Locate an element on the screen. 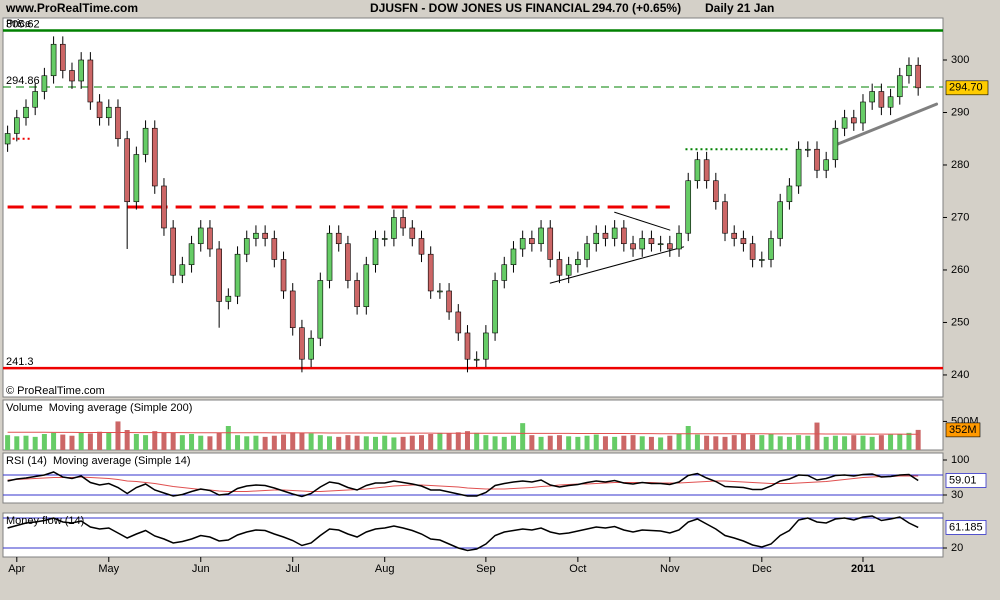 The image size is (1000, 600). level-label: 294.86 is located at coordinates (23, 81).